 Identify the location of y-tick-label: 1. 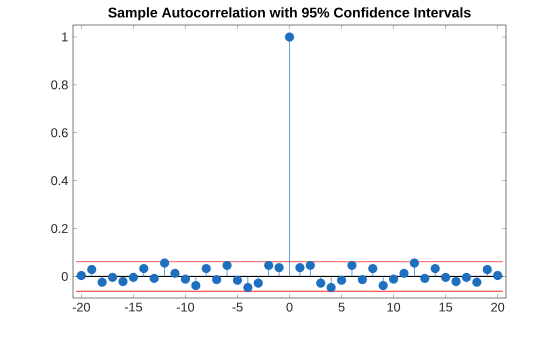
(65, 37).